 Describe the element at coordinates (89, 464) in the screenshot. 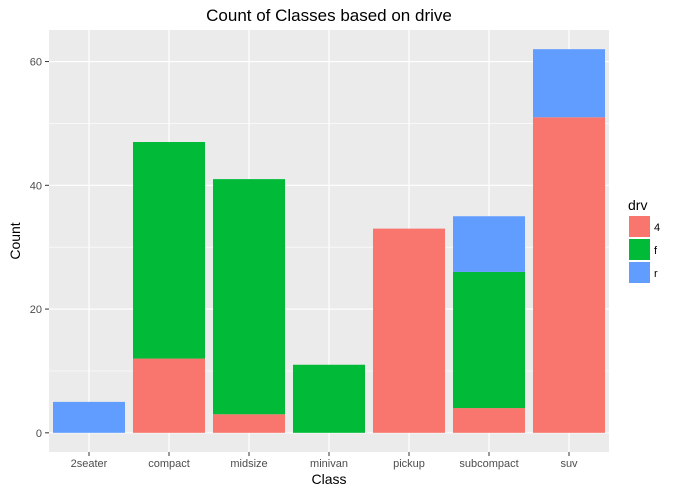

I see `x-tick-label: 2seater` at that location.